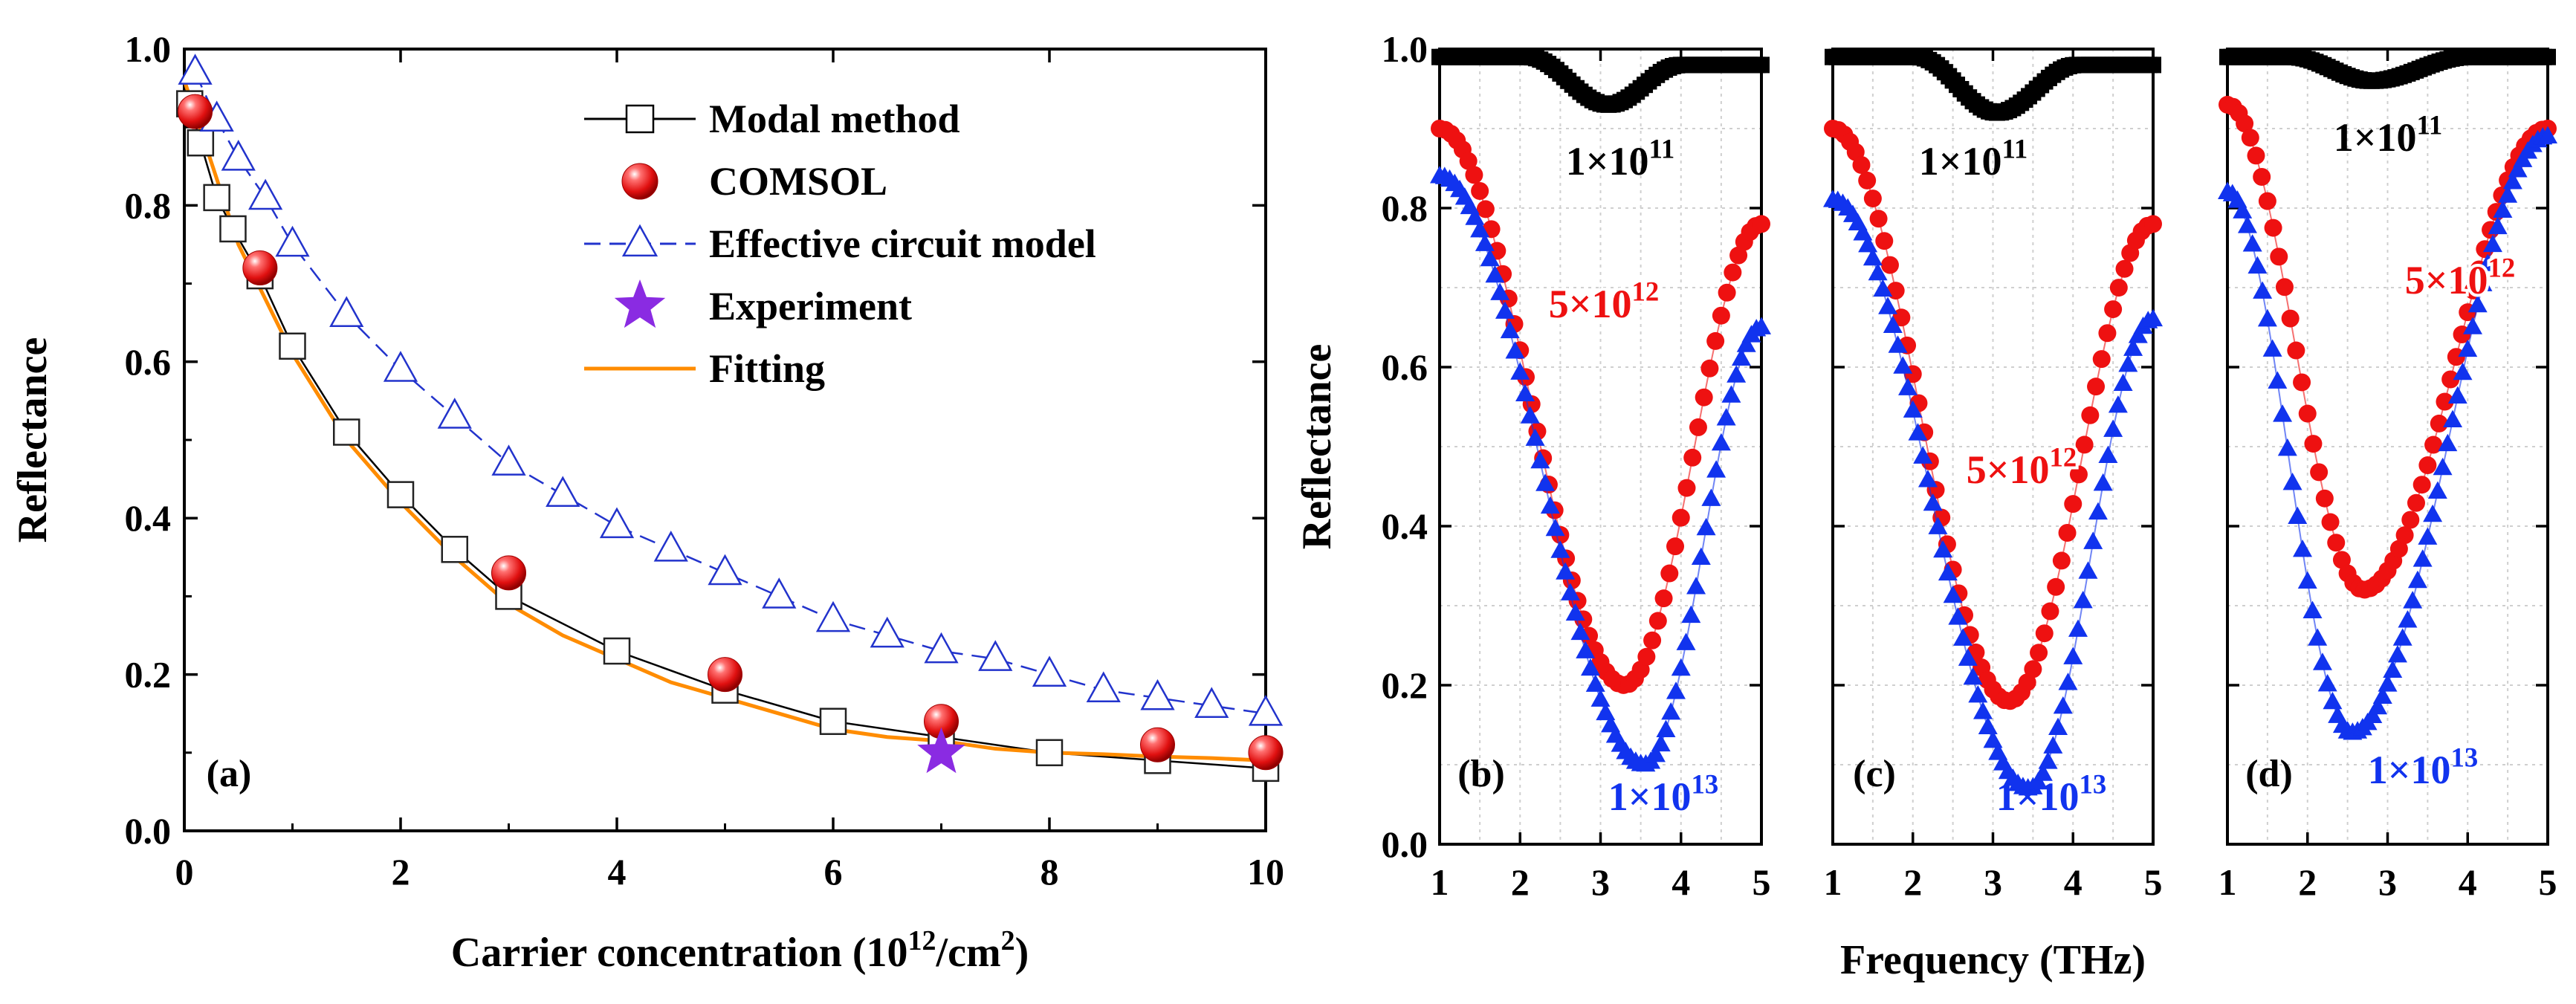  Describe the element at coordinates (2008, 469) in the screenshot. I see `annotation-5e12-base: 5×10` at that location.